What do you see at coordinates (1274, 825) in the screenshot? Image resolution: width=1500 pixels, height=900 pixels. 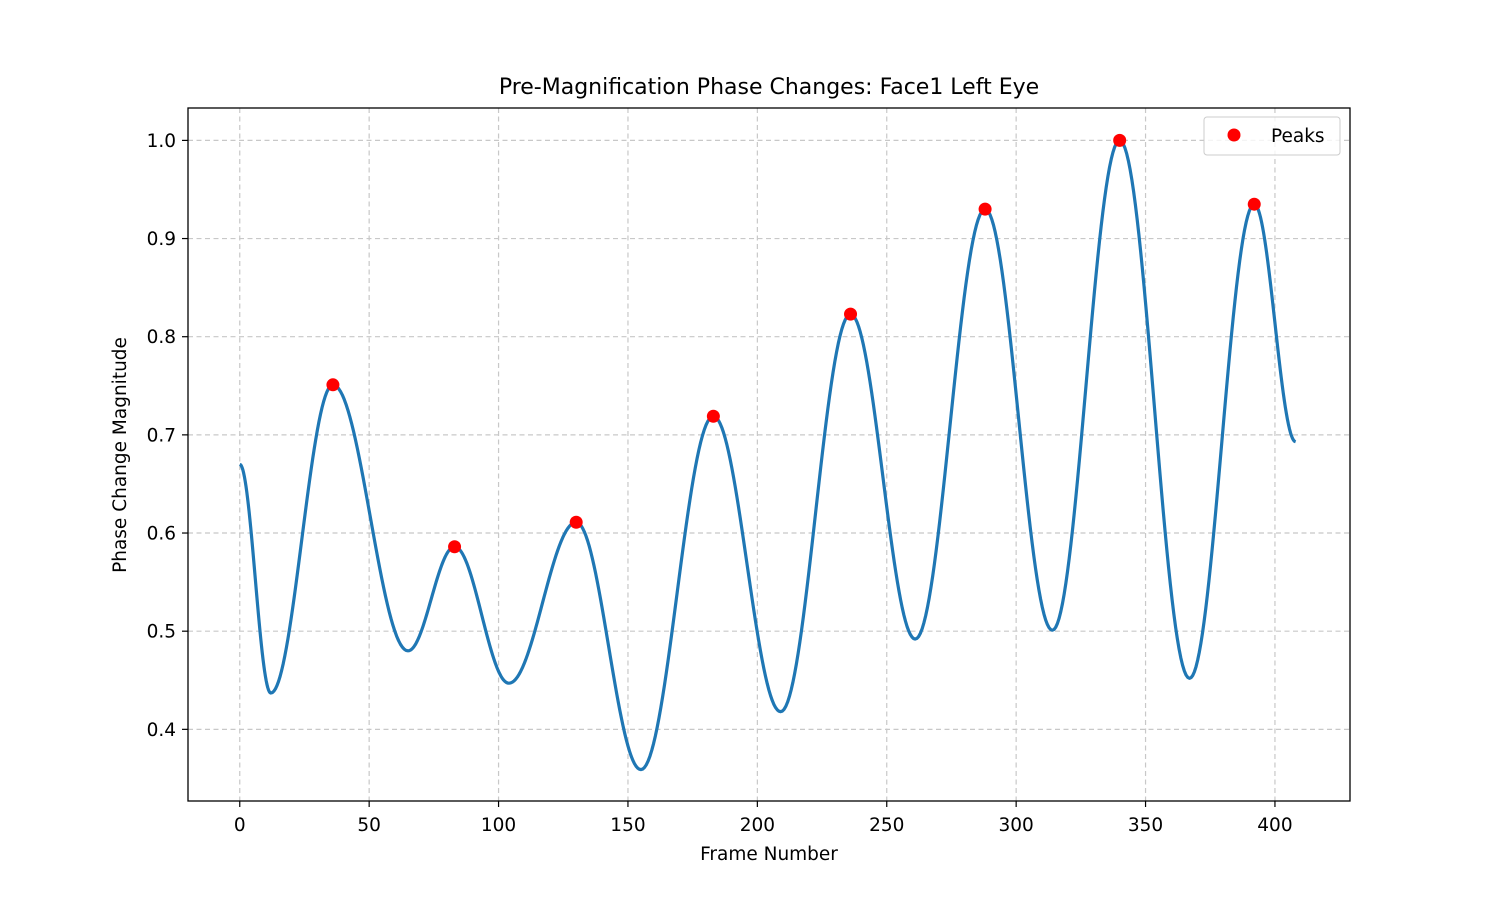 I see `x-tick-label: 400` at bounding box center [1274, 825].